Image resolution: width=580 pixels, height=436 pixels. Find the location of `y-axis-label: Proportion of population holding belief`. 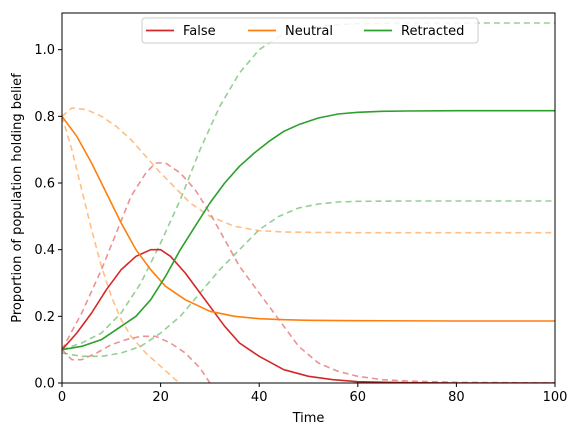

y-axis-label: Proportion of population holding belief is located at coordinates (17, 198).